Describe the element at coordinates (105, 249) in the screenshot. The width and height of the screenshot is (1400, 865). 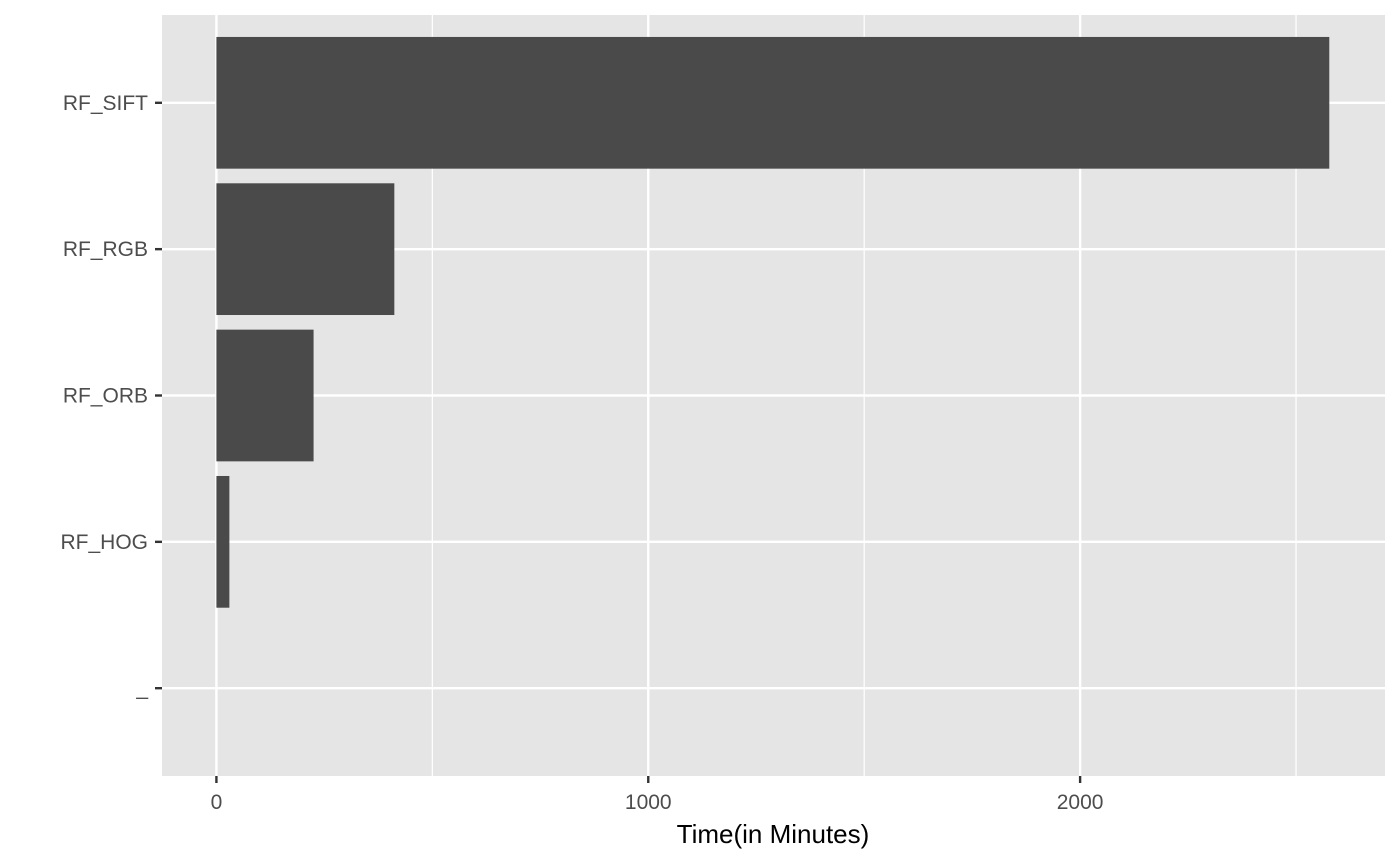
I see `y-tick-label: RF_RGB` at that location.